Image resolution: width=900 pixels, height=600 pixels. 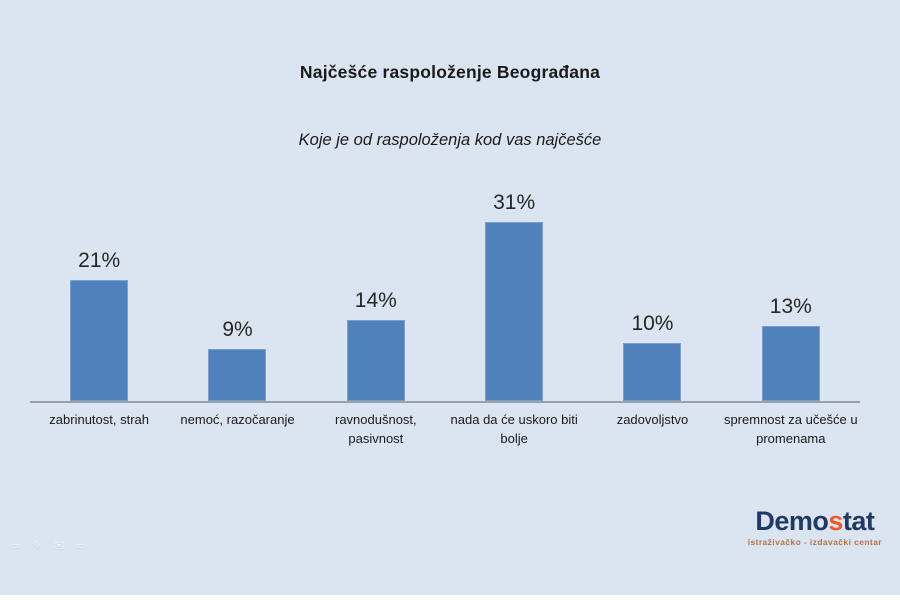 I want to click on bar-slot: 13%, so click(x=791, y=293).